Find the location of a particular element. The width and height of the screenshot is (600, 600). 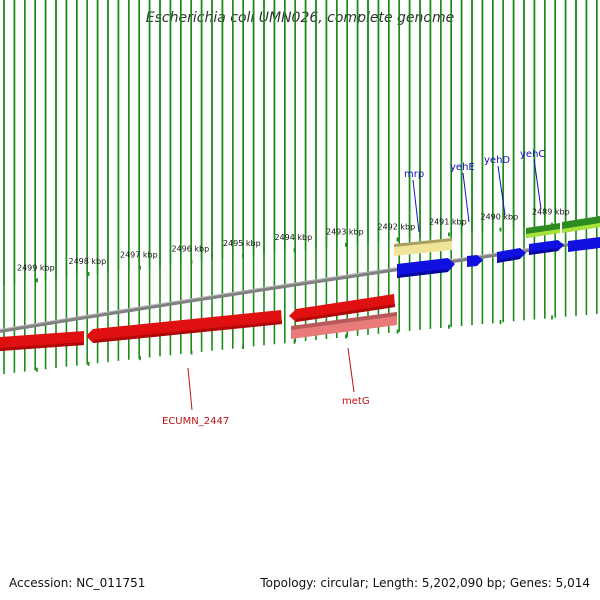

gene-label-mrp: mrp is located at coordinates (414, 174).